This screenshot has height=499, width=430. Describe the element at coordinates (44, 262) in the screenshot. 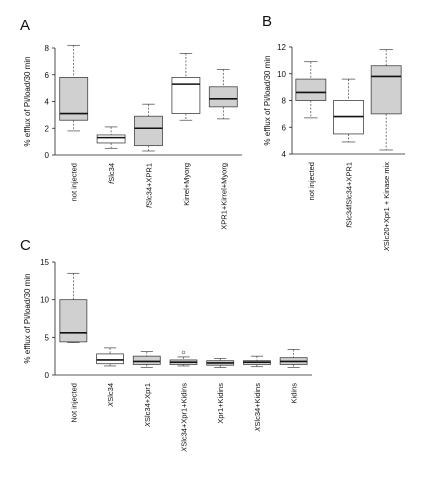

I see `y-tick-label: 15` at that location.